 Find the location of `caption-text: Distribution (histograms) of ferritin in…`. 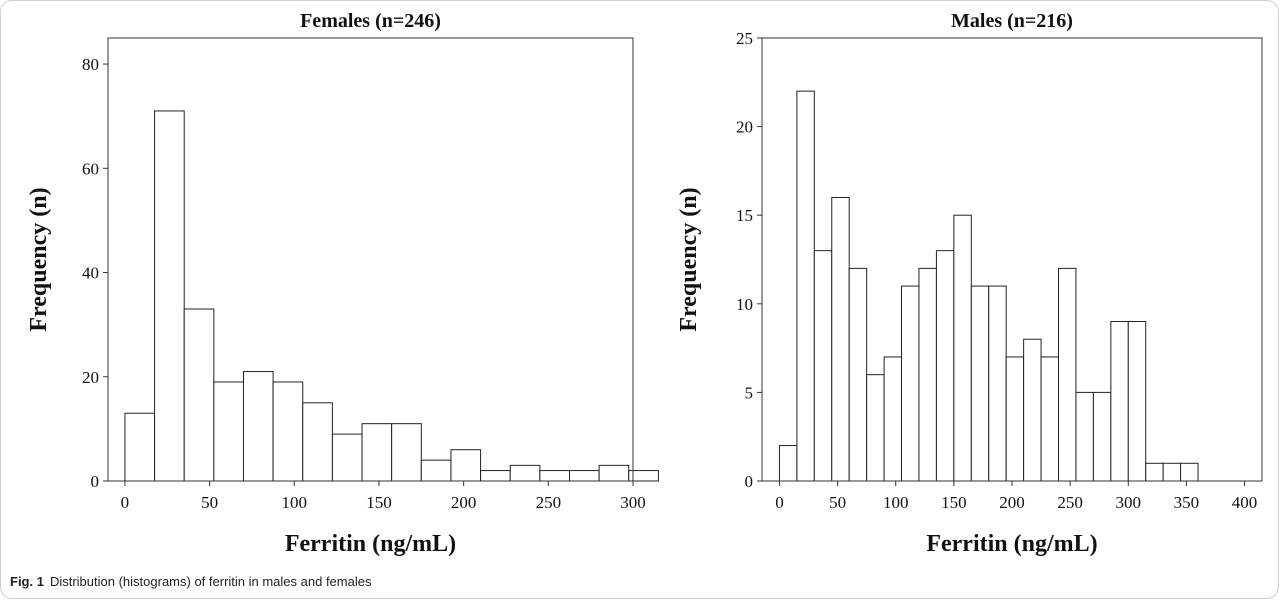

caption-text: Distribution (histograms) of ferritin in… is located at coordinates (210, 581).